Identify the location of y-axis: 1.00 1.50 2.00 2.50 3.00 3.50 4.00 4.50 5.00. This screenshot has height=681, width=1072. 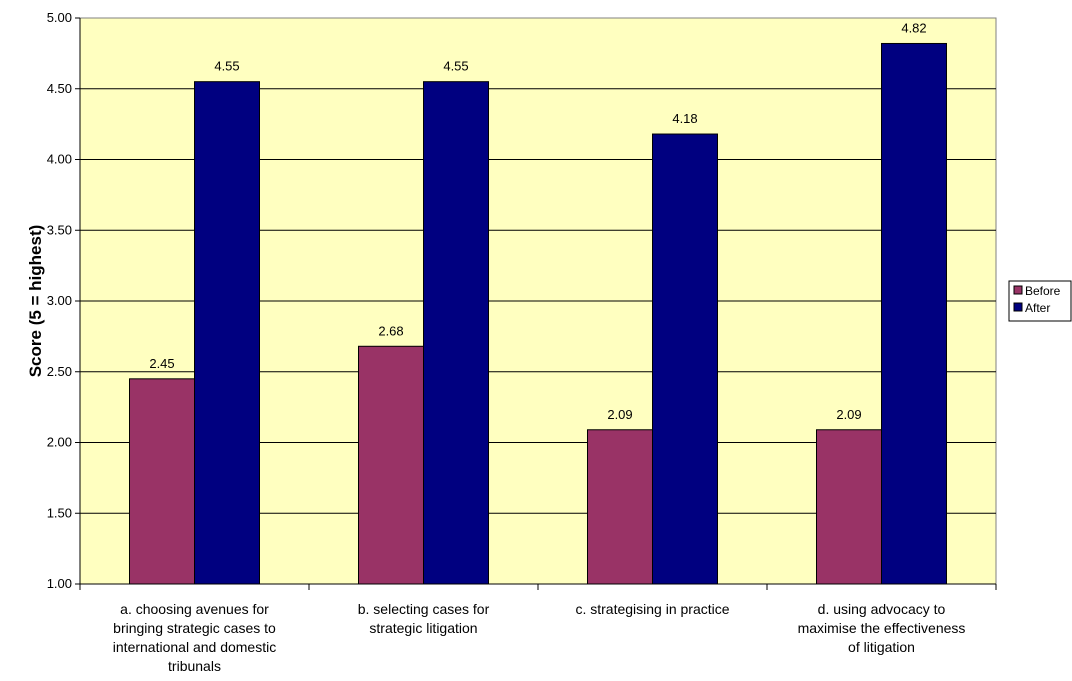
(64, 300).